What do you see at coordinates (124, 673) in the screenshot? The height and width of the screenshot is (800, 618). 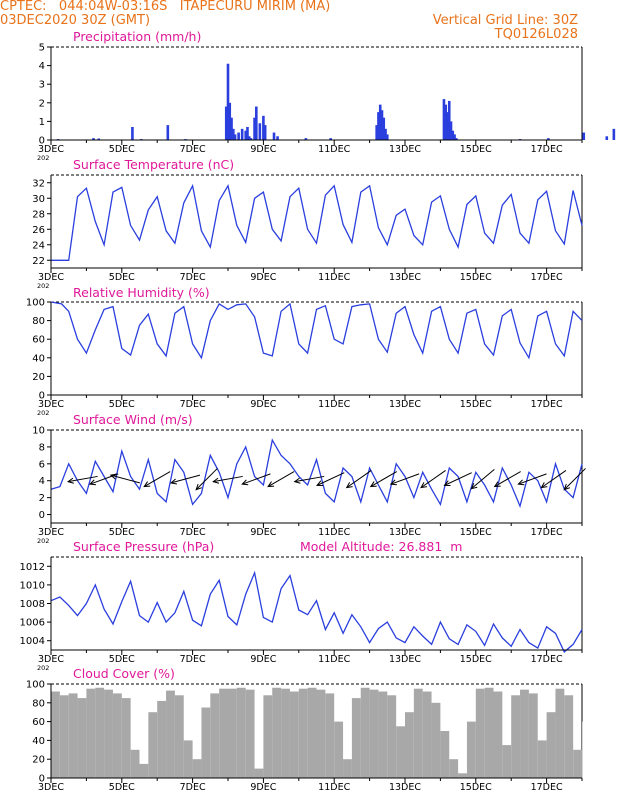 I see `cloud-panel-title: Cloud Cover (%)` at bounding box center [124, 673].